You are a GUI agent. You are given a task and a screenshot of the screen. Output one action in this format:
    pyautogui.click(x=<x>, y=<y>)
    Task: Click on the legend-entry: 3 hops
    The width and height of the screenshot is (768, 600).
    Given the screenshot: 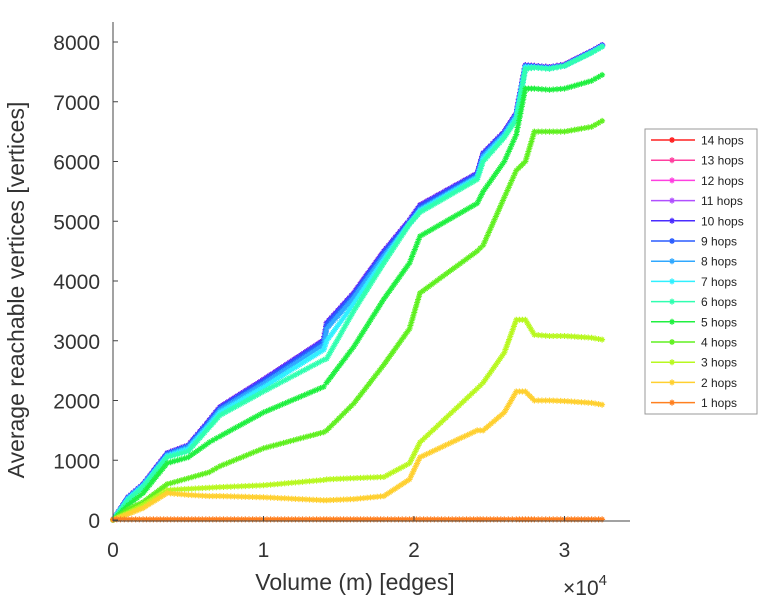 What is the action you would take?
    pyautogui.click(x=694, y=363)
    